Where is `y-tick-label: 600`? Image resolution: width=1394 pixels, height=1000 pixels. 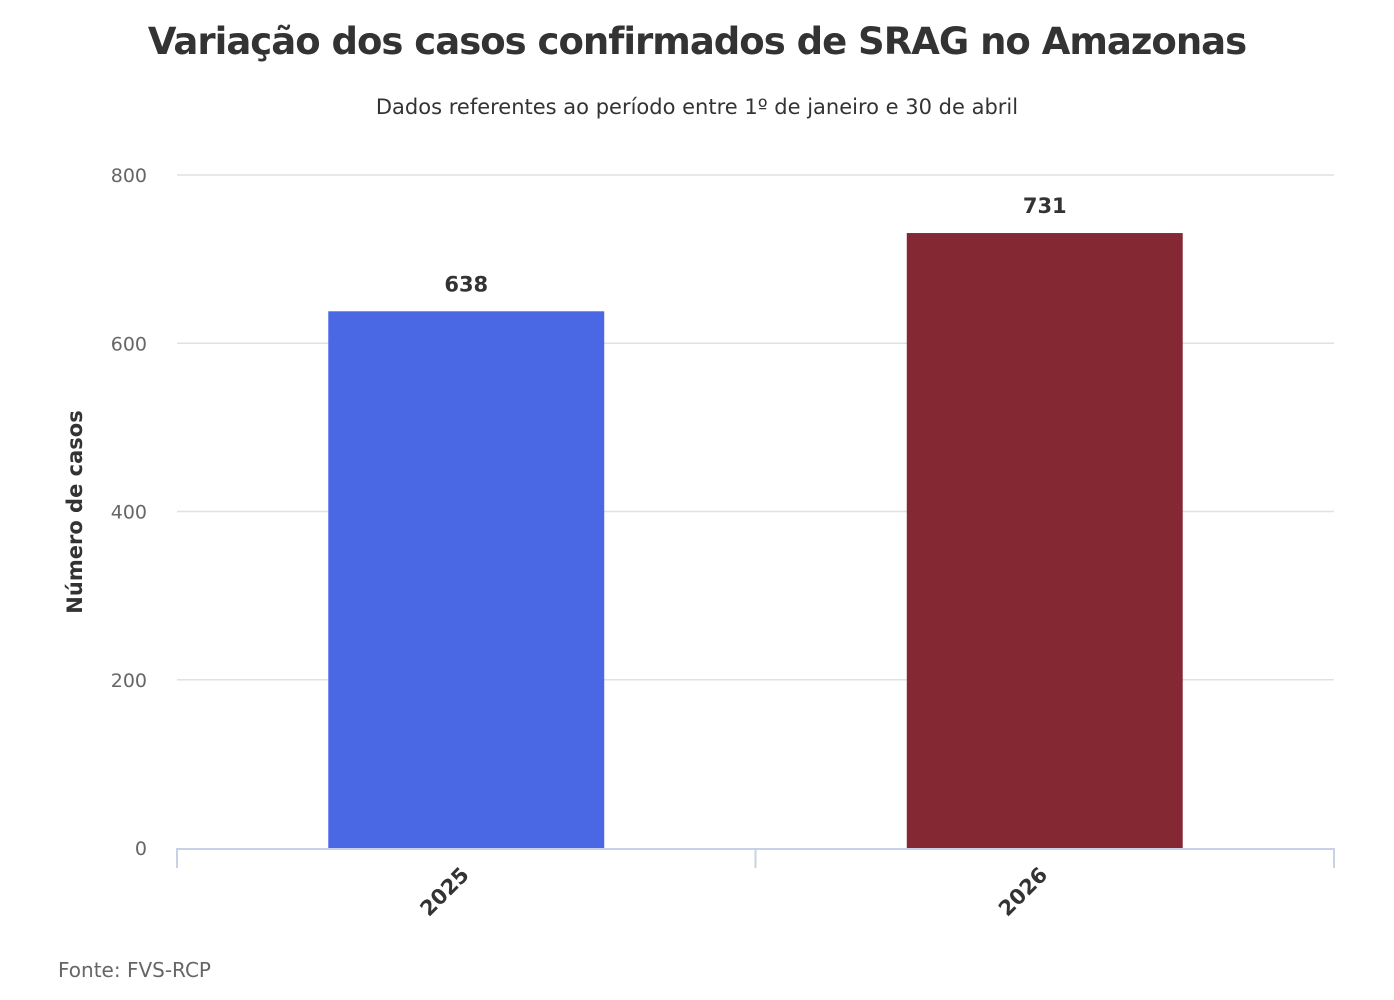
y-tick-label: 600 is located at coordinates (129, 344).